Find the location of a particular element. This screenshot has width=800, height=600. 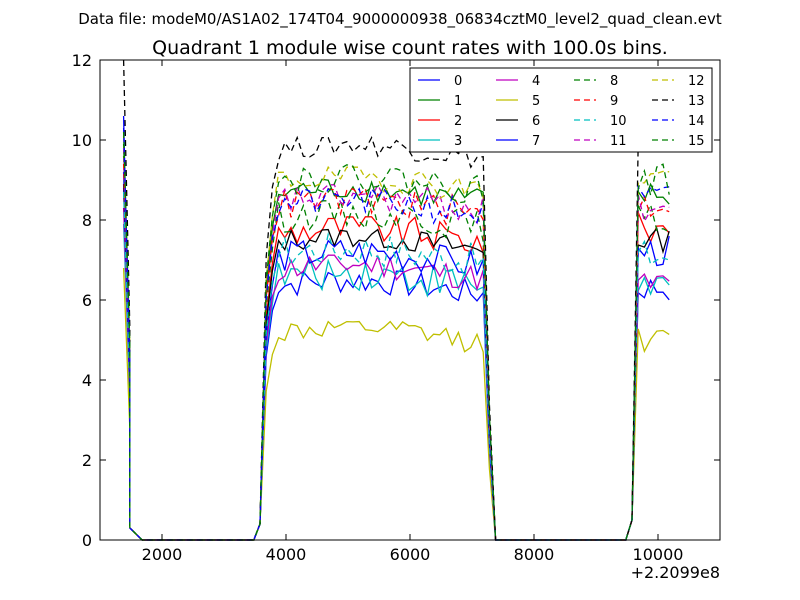

x-tick-label: 6000 is located at coordinates (410, 554).